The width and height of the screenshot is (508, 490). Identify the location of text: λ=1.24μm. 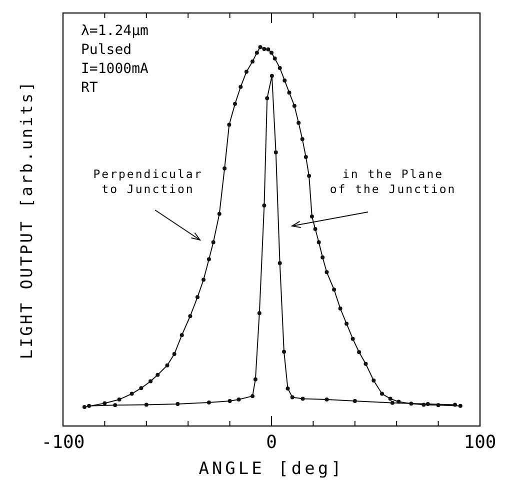
(114, 31).